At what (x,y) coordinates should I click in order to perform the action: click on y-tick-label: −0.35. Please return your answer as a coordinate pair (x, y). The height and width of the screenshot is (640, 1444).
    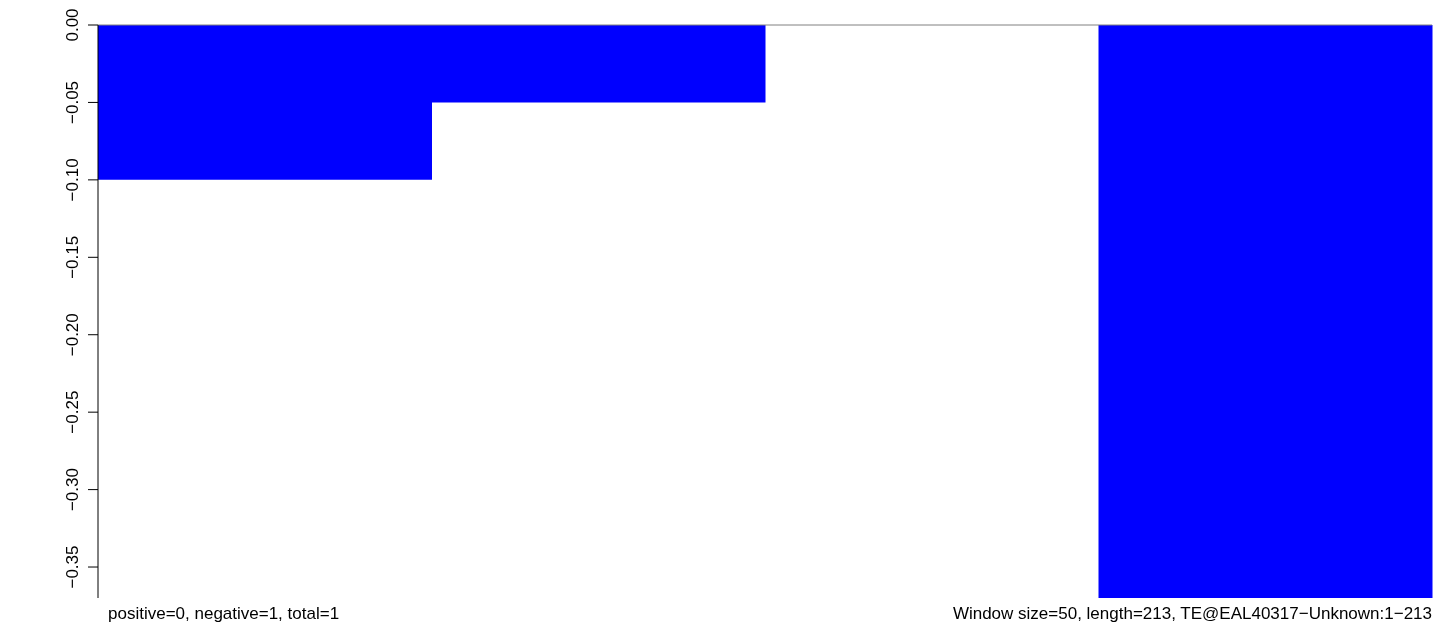
    Looking at the image, I should click on (72, 567).